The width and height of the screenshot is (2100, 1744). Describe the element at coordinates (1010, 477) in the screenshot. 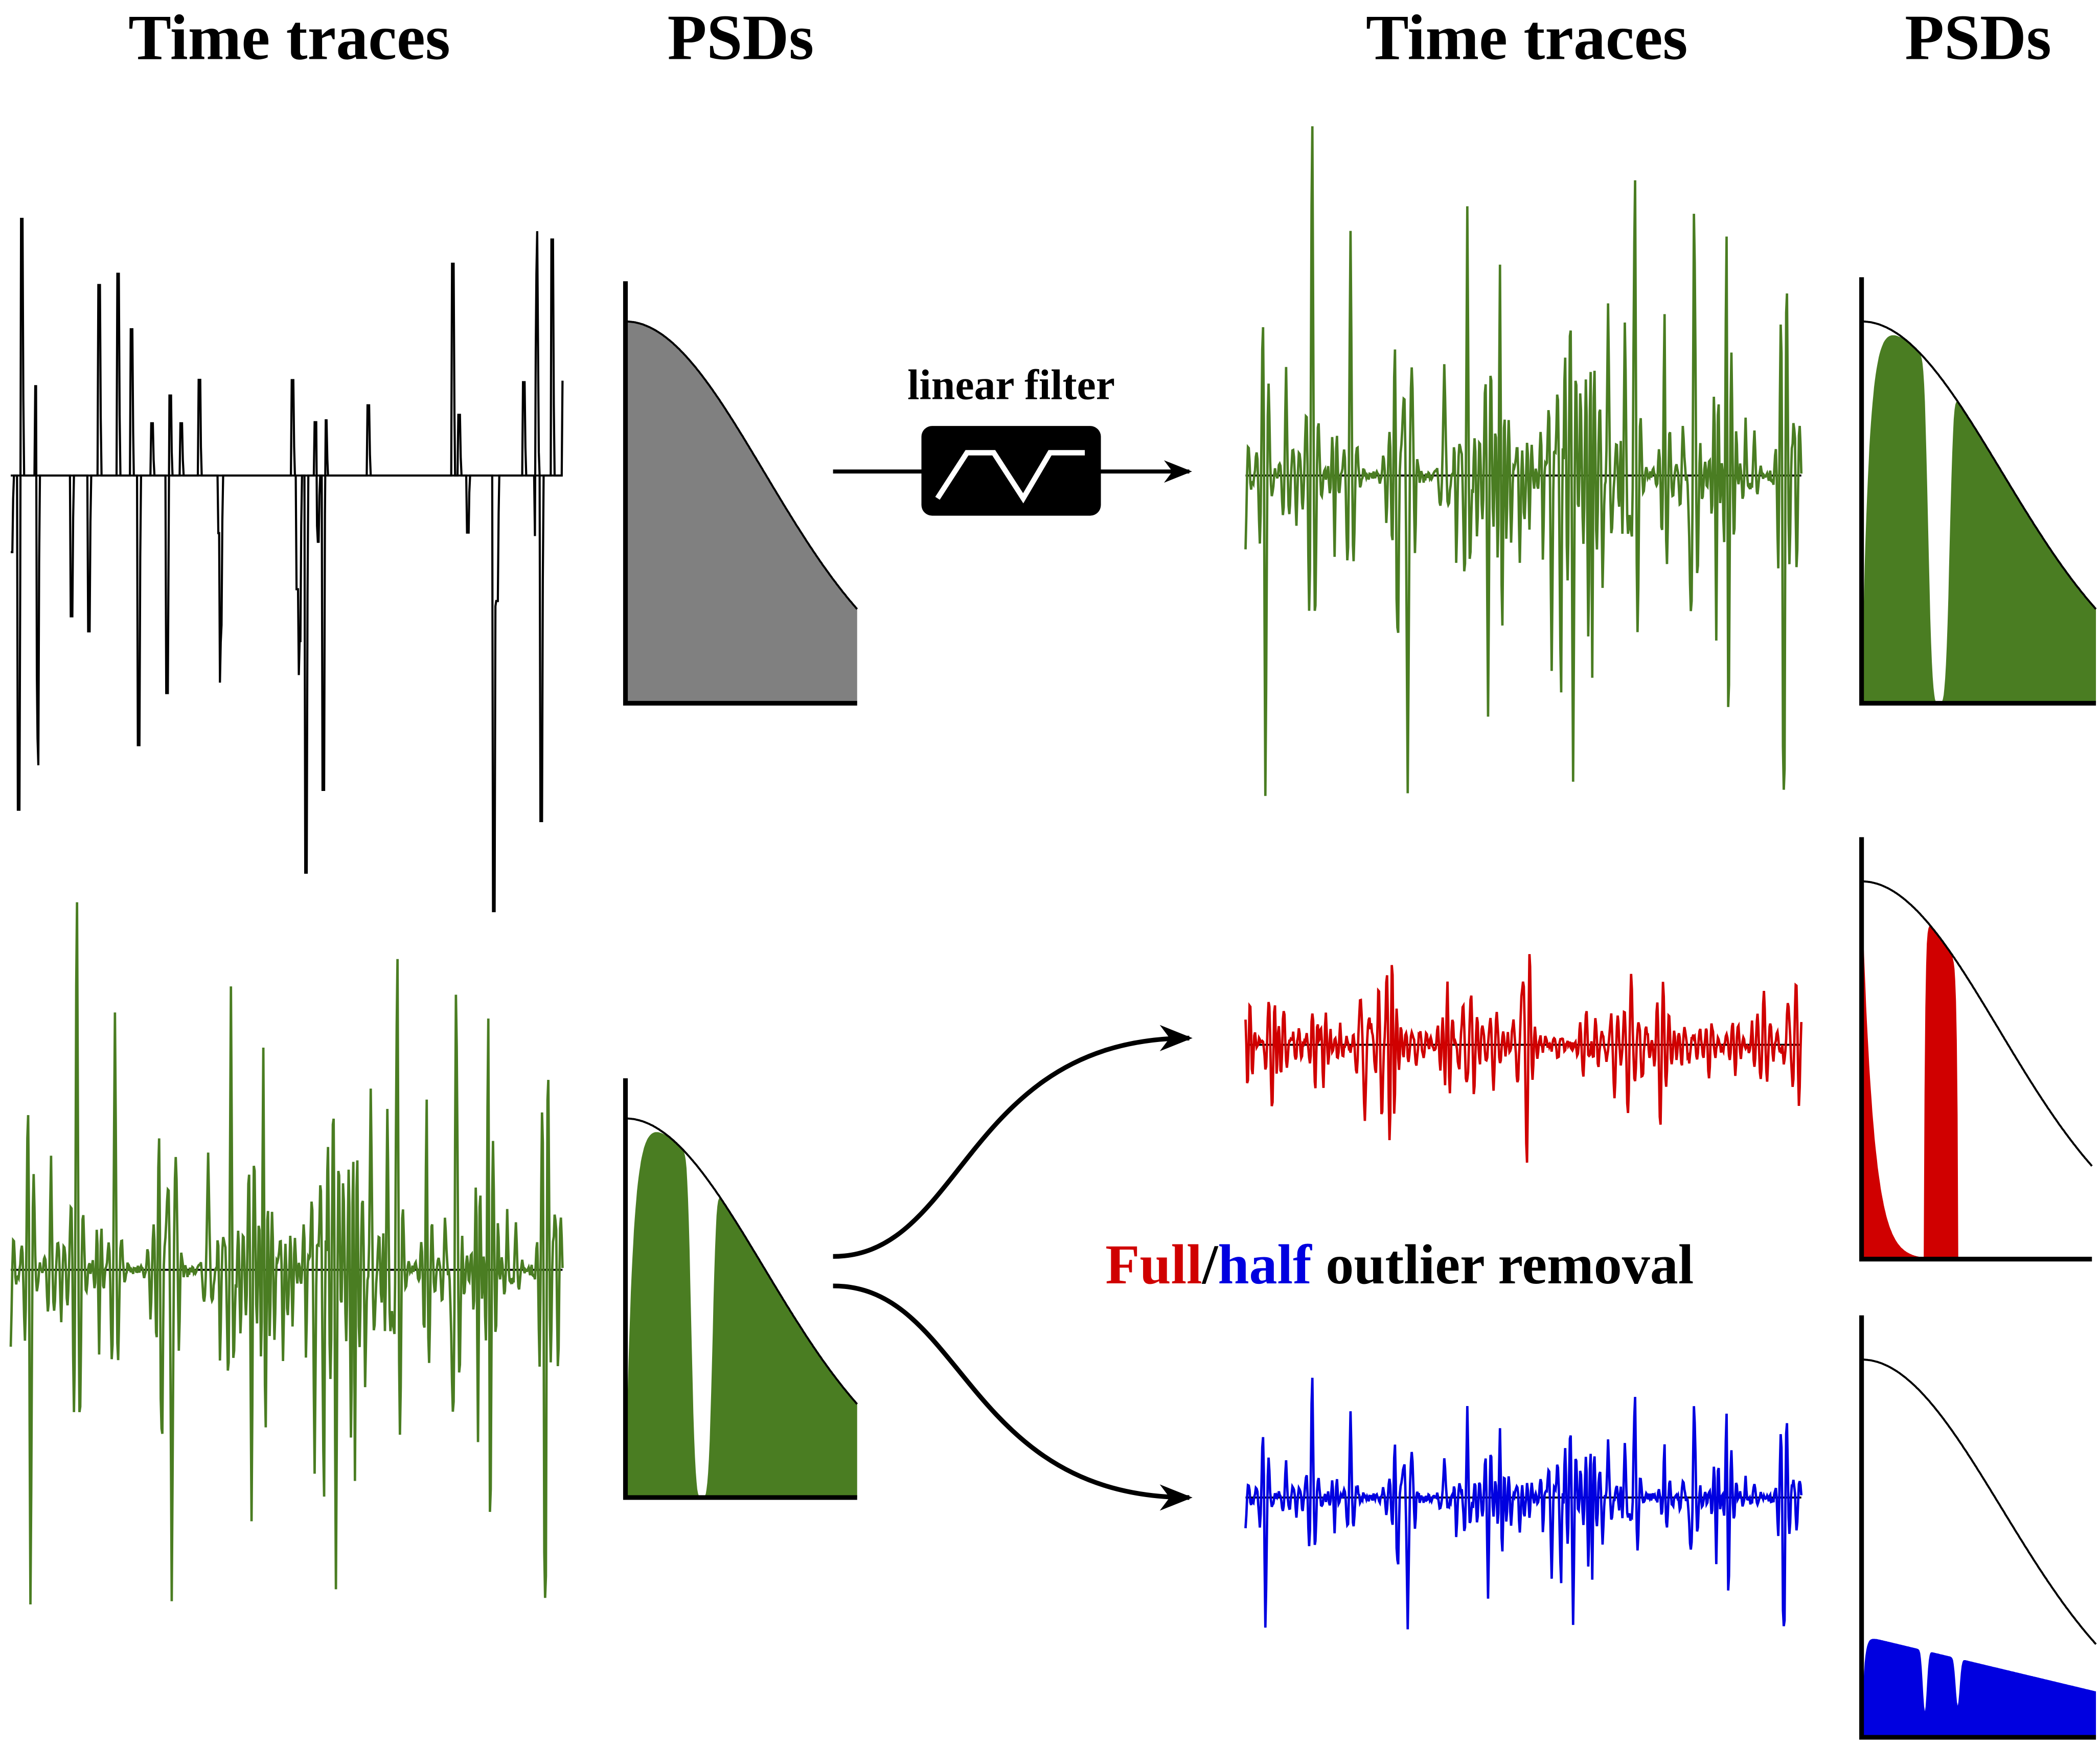

I see `filter-icon` at that location.